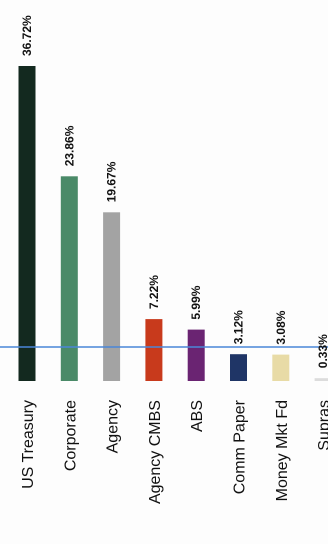 The width and height of the screenshot is (328, 549). What do you see at coordinates (280, 368) in the screenshot?
I see `bar-money-mkt-fd` at bounding box center [280, 368].